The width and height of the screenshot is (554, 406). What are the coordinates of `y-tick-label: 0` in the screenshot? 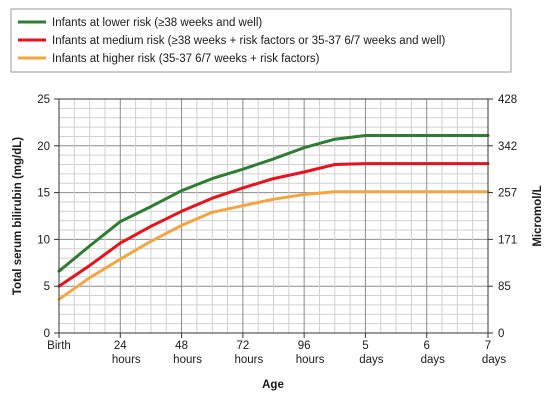 It's located at (47, 334).